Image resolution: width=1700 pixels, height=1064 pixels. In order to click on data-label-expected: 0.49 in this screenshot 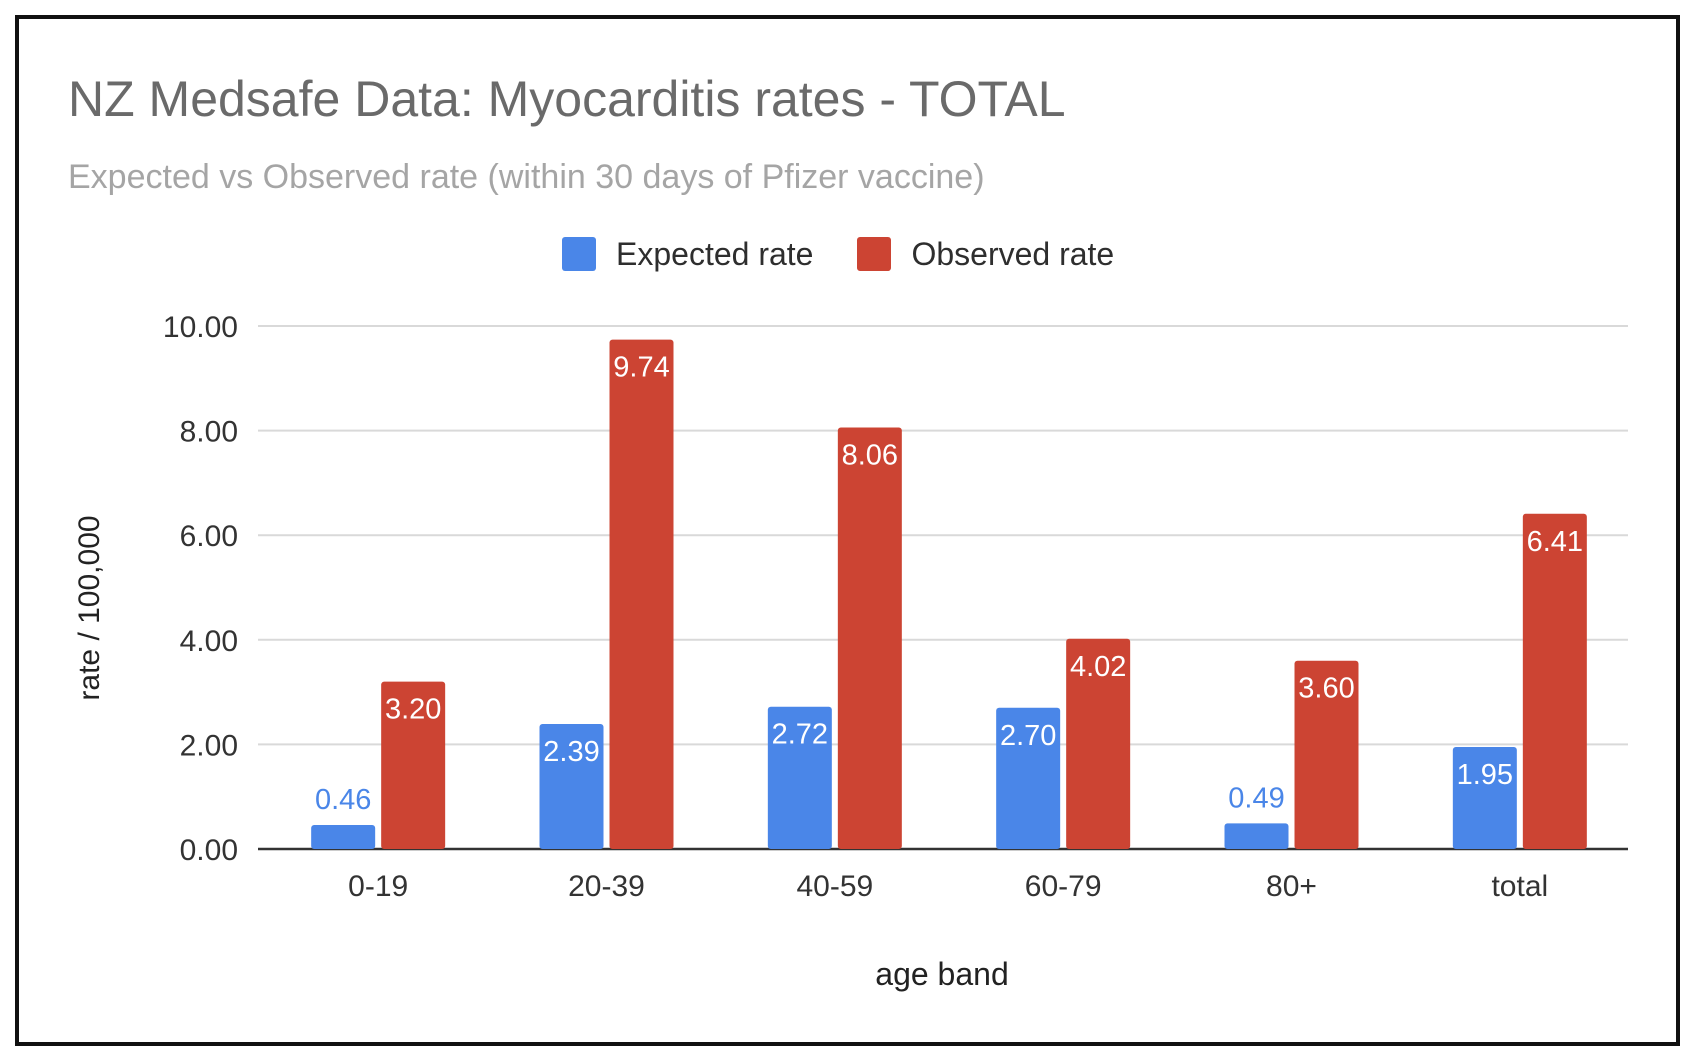, I will do `click(1256, 798)`.